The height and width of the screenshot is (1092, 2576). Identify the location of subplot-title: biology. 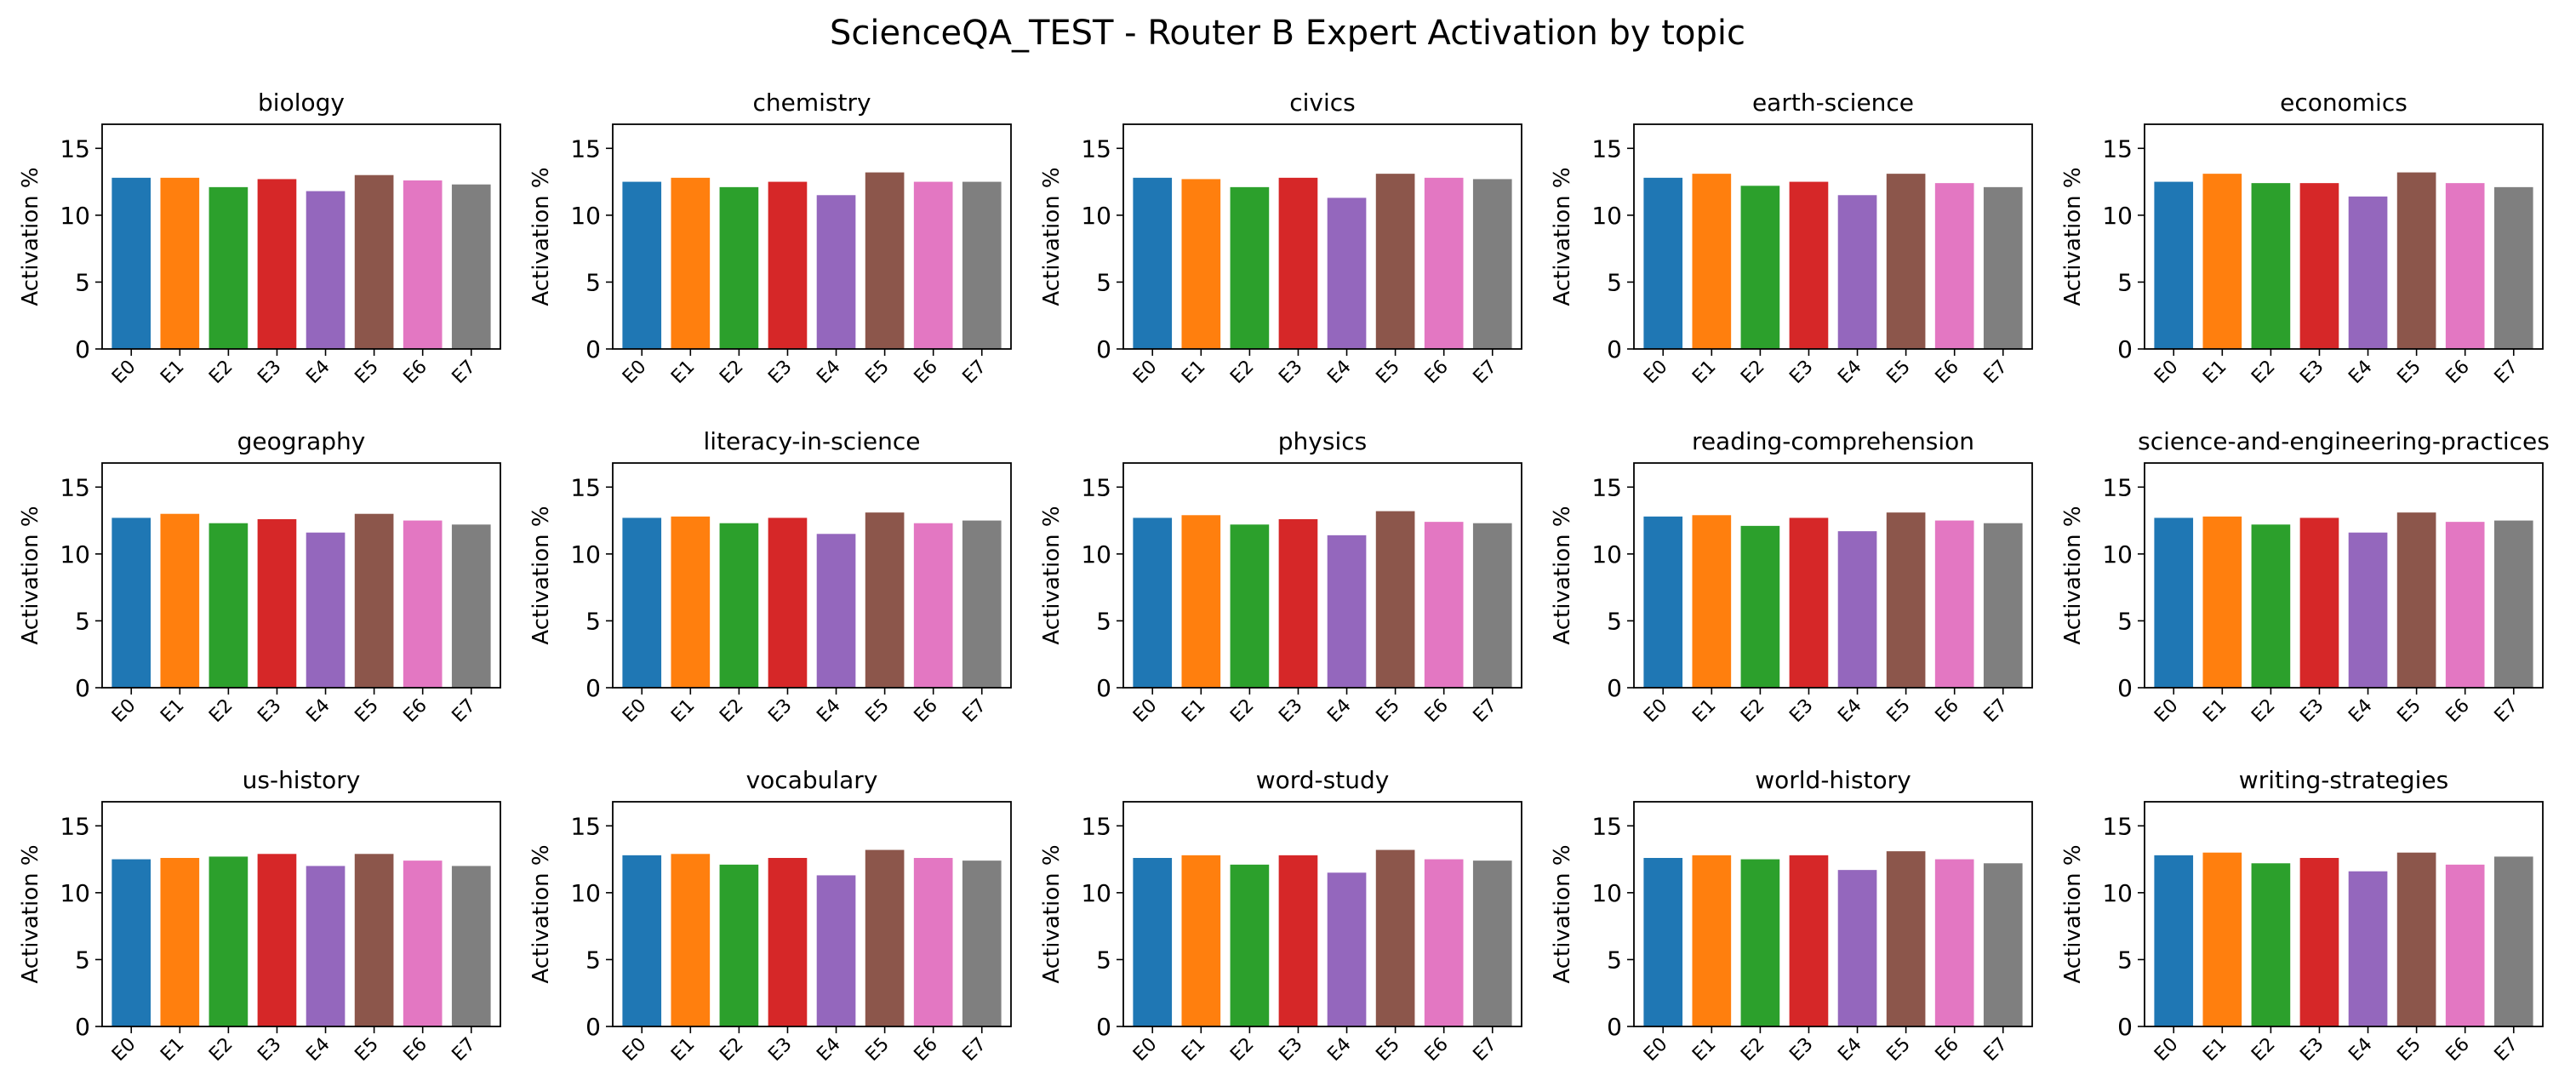
(301, 103).